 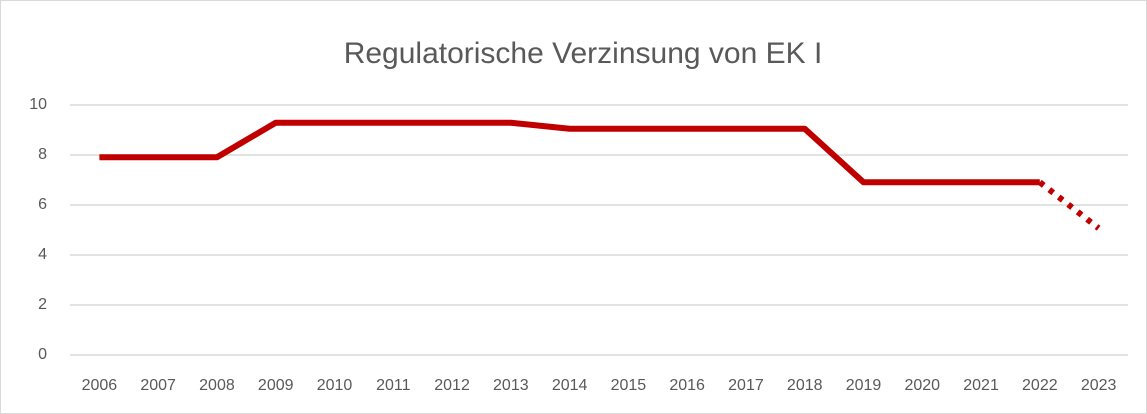 What do you see at coordinates (38, 104) in the screenshot?
I see `y-tick-label: 10` at bounding box center [38, 104].